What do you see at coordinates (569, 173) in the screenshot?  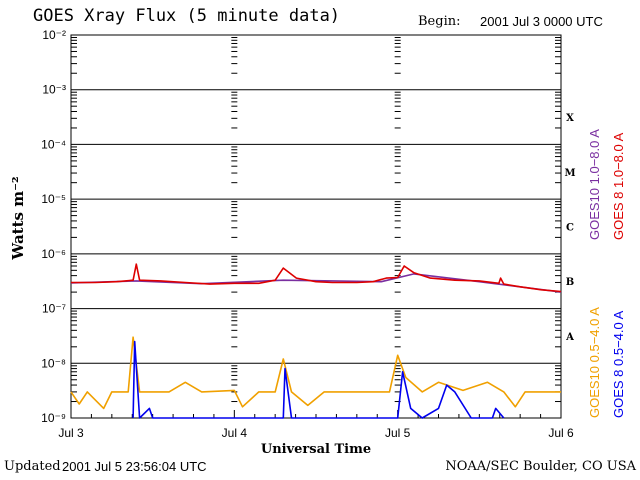 I see `flare-class-label: M` at bounding box center [569, 173].